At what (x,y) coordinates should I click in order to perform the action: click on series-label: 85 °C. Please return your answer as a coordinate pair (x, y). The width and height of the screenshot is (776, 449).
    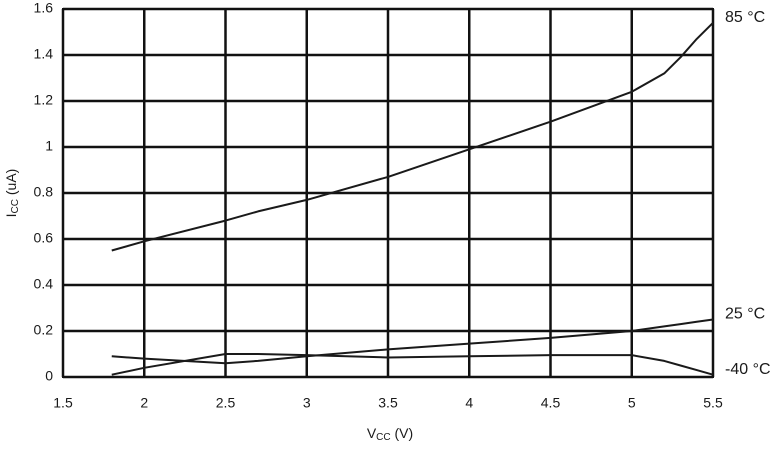
    Looking at the image, I should click on (745, 17).